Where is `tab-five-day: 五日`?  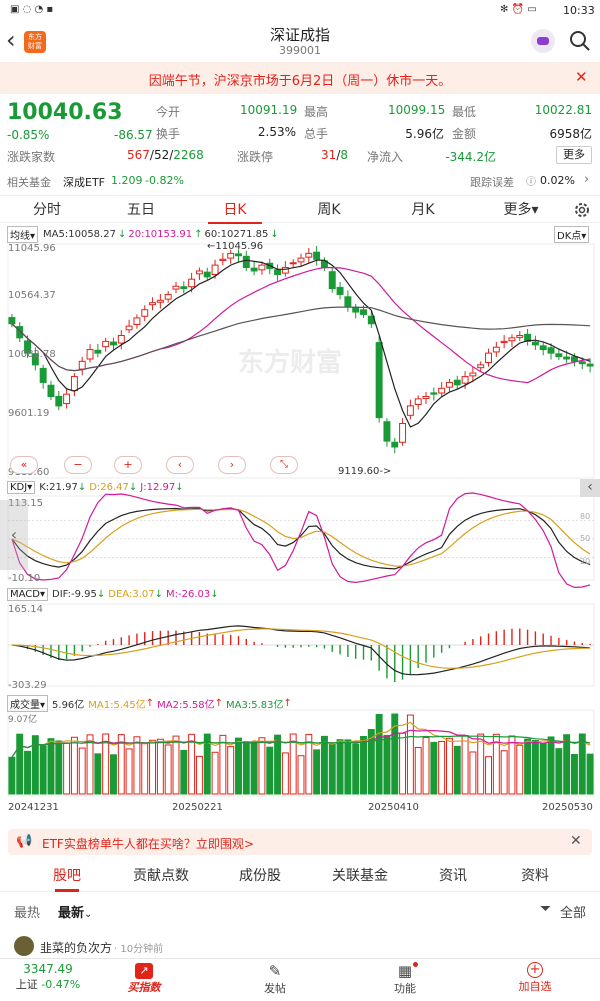
tab-five-day: 五日 is located at coordinates (141, 210).